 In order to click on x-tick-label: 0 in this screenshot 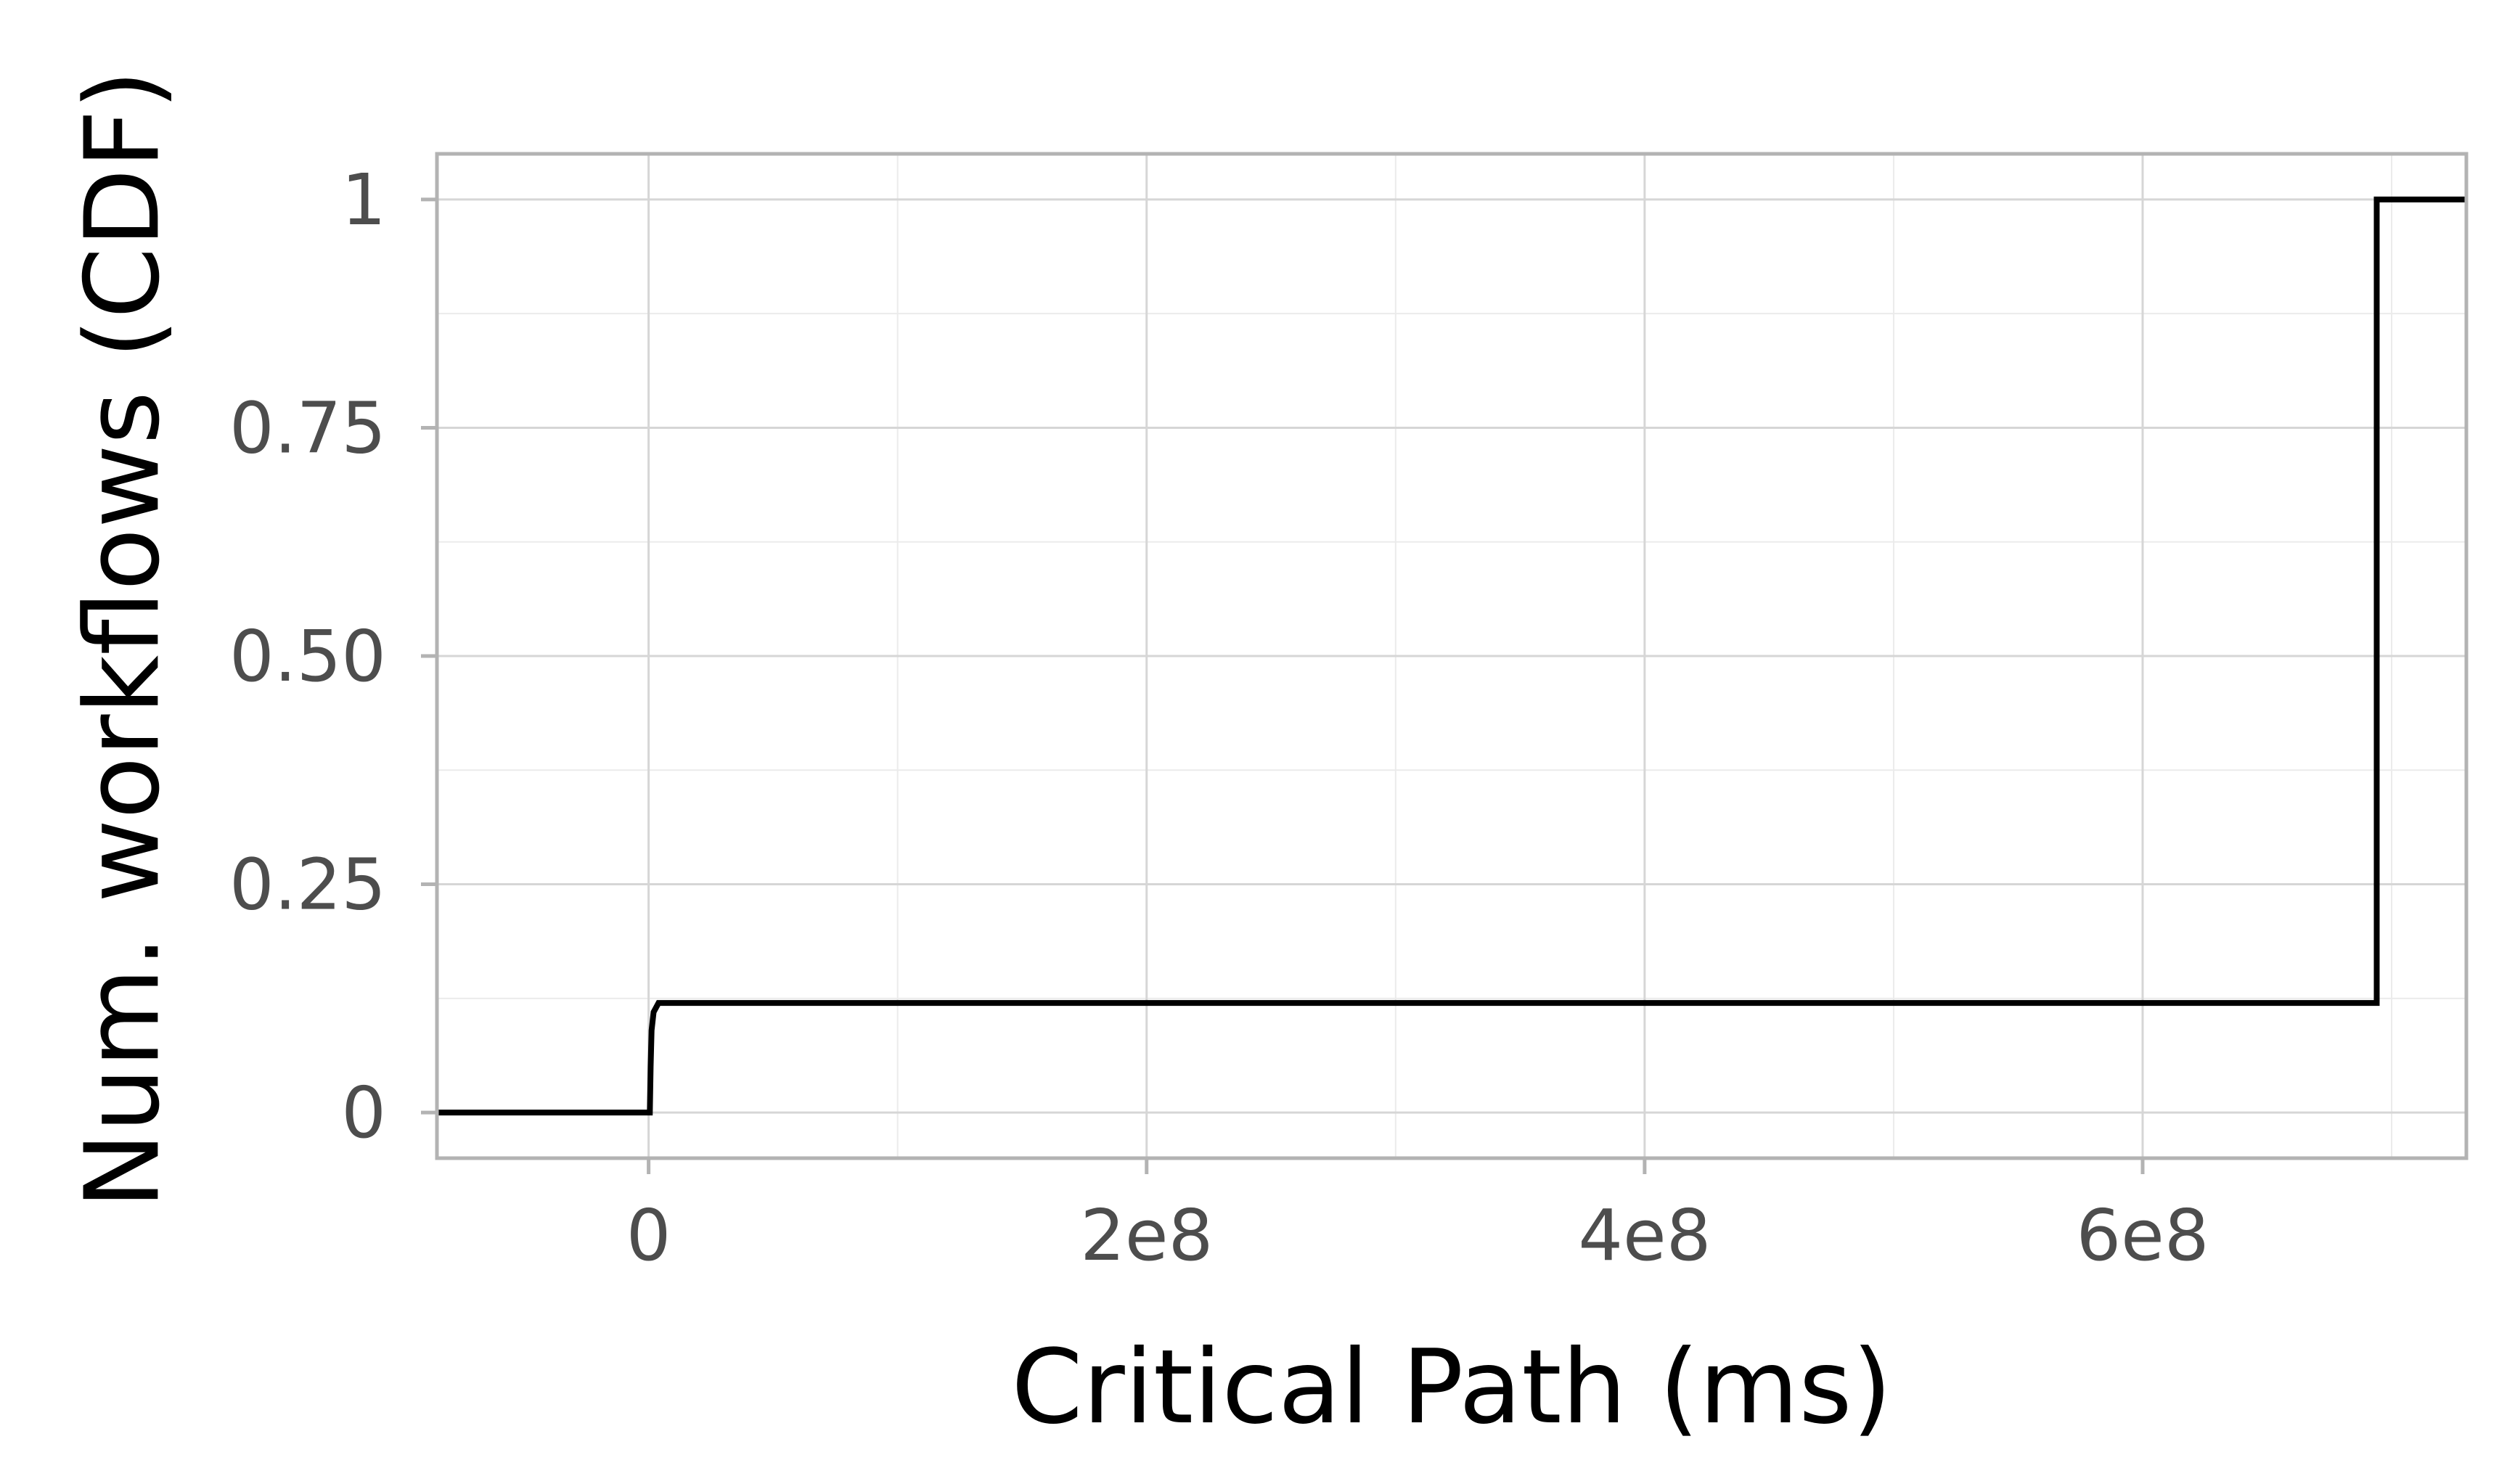, I will do `click(648, 1235)`.